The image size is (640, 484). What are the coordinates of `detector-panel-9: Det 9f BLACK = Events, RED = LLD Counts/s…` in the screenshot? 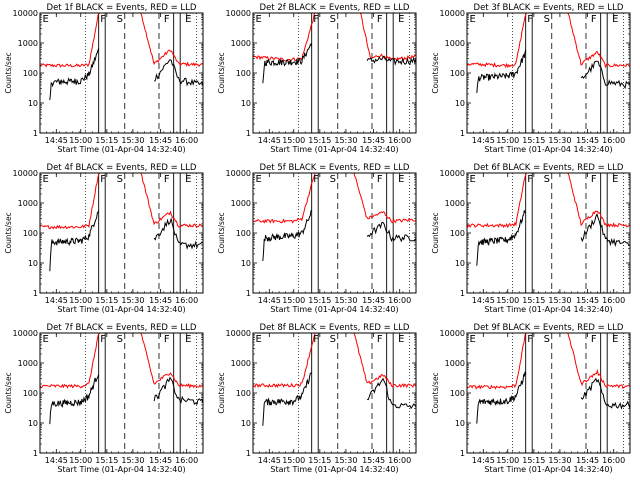 It's located at (531, 398).